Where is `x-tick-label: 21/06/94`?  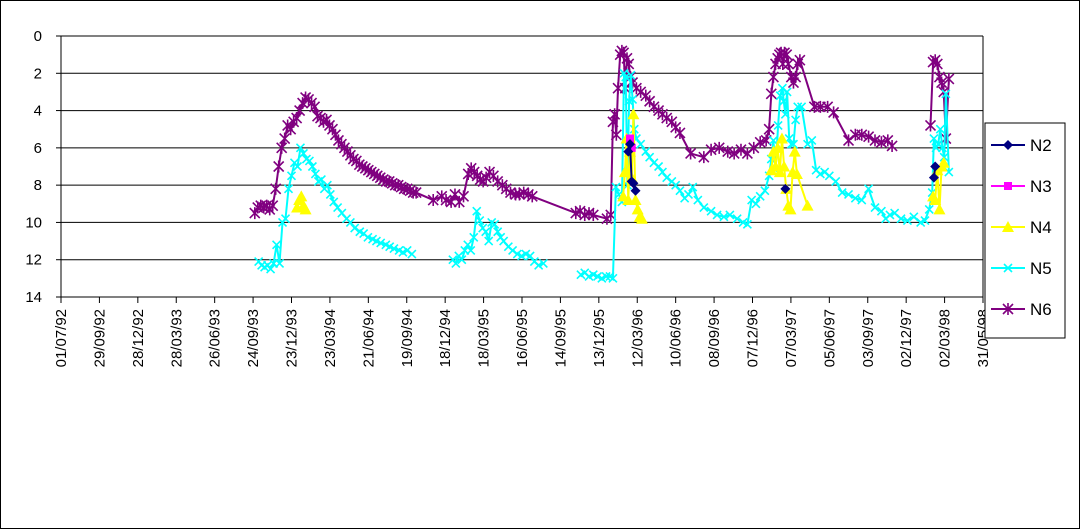
x-tick-label: 21/06/94 is located at coordinates (368, 338).